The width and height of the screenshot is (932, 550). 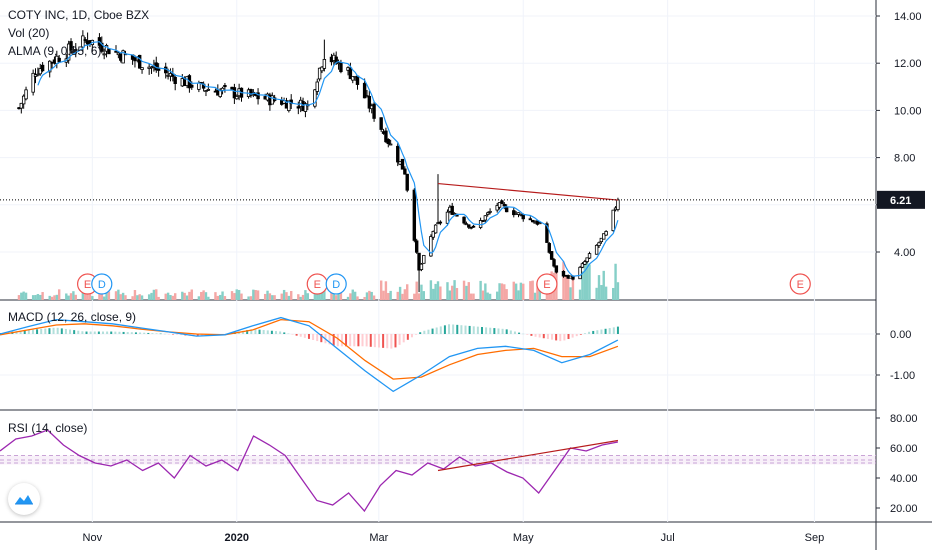 What do you see at coordinates (904, 159) in the screenshot?
I see `price-tick-label: 8.00` at bounding box center [904, 159].